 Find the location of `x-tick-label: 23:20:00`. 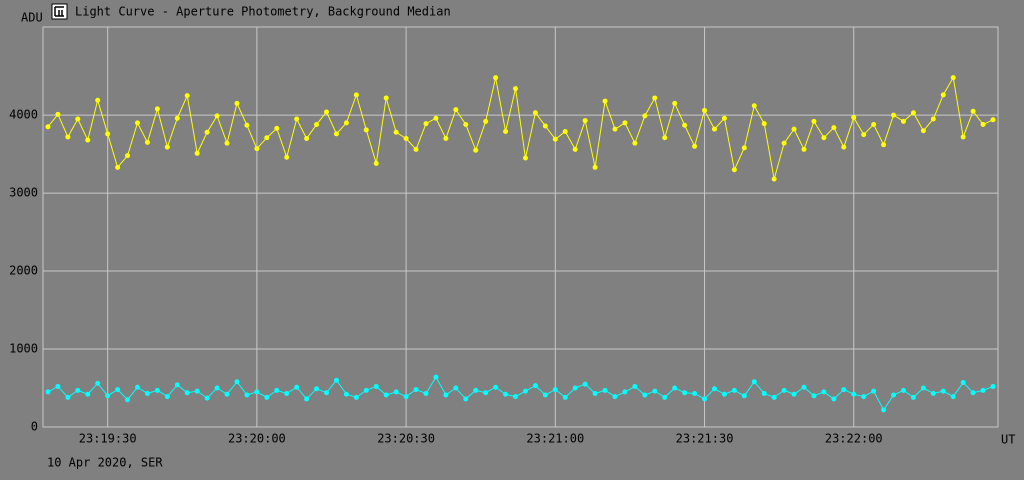

x-tick-label: 23:20:00 is located at coordinates (257, 439).